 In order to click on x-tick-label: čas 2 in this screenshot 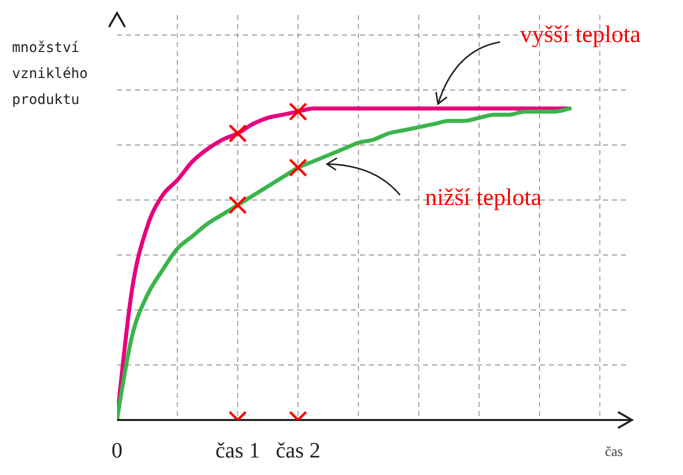, I will do `click(298, 450)`.